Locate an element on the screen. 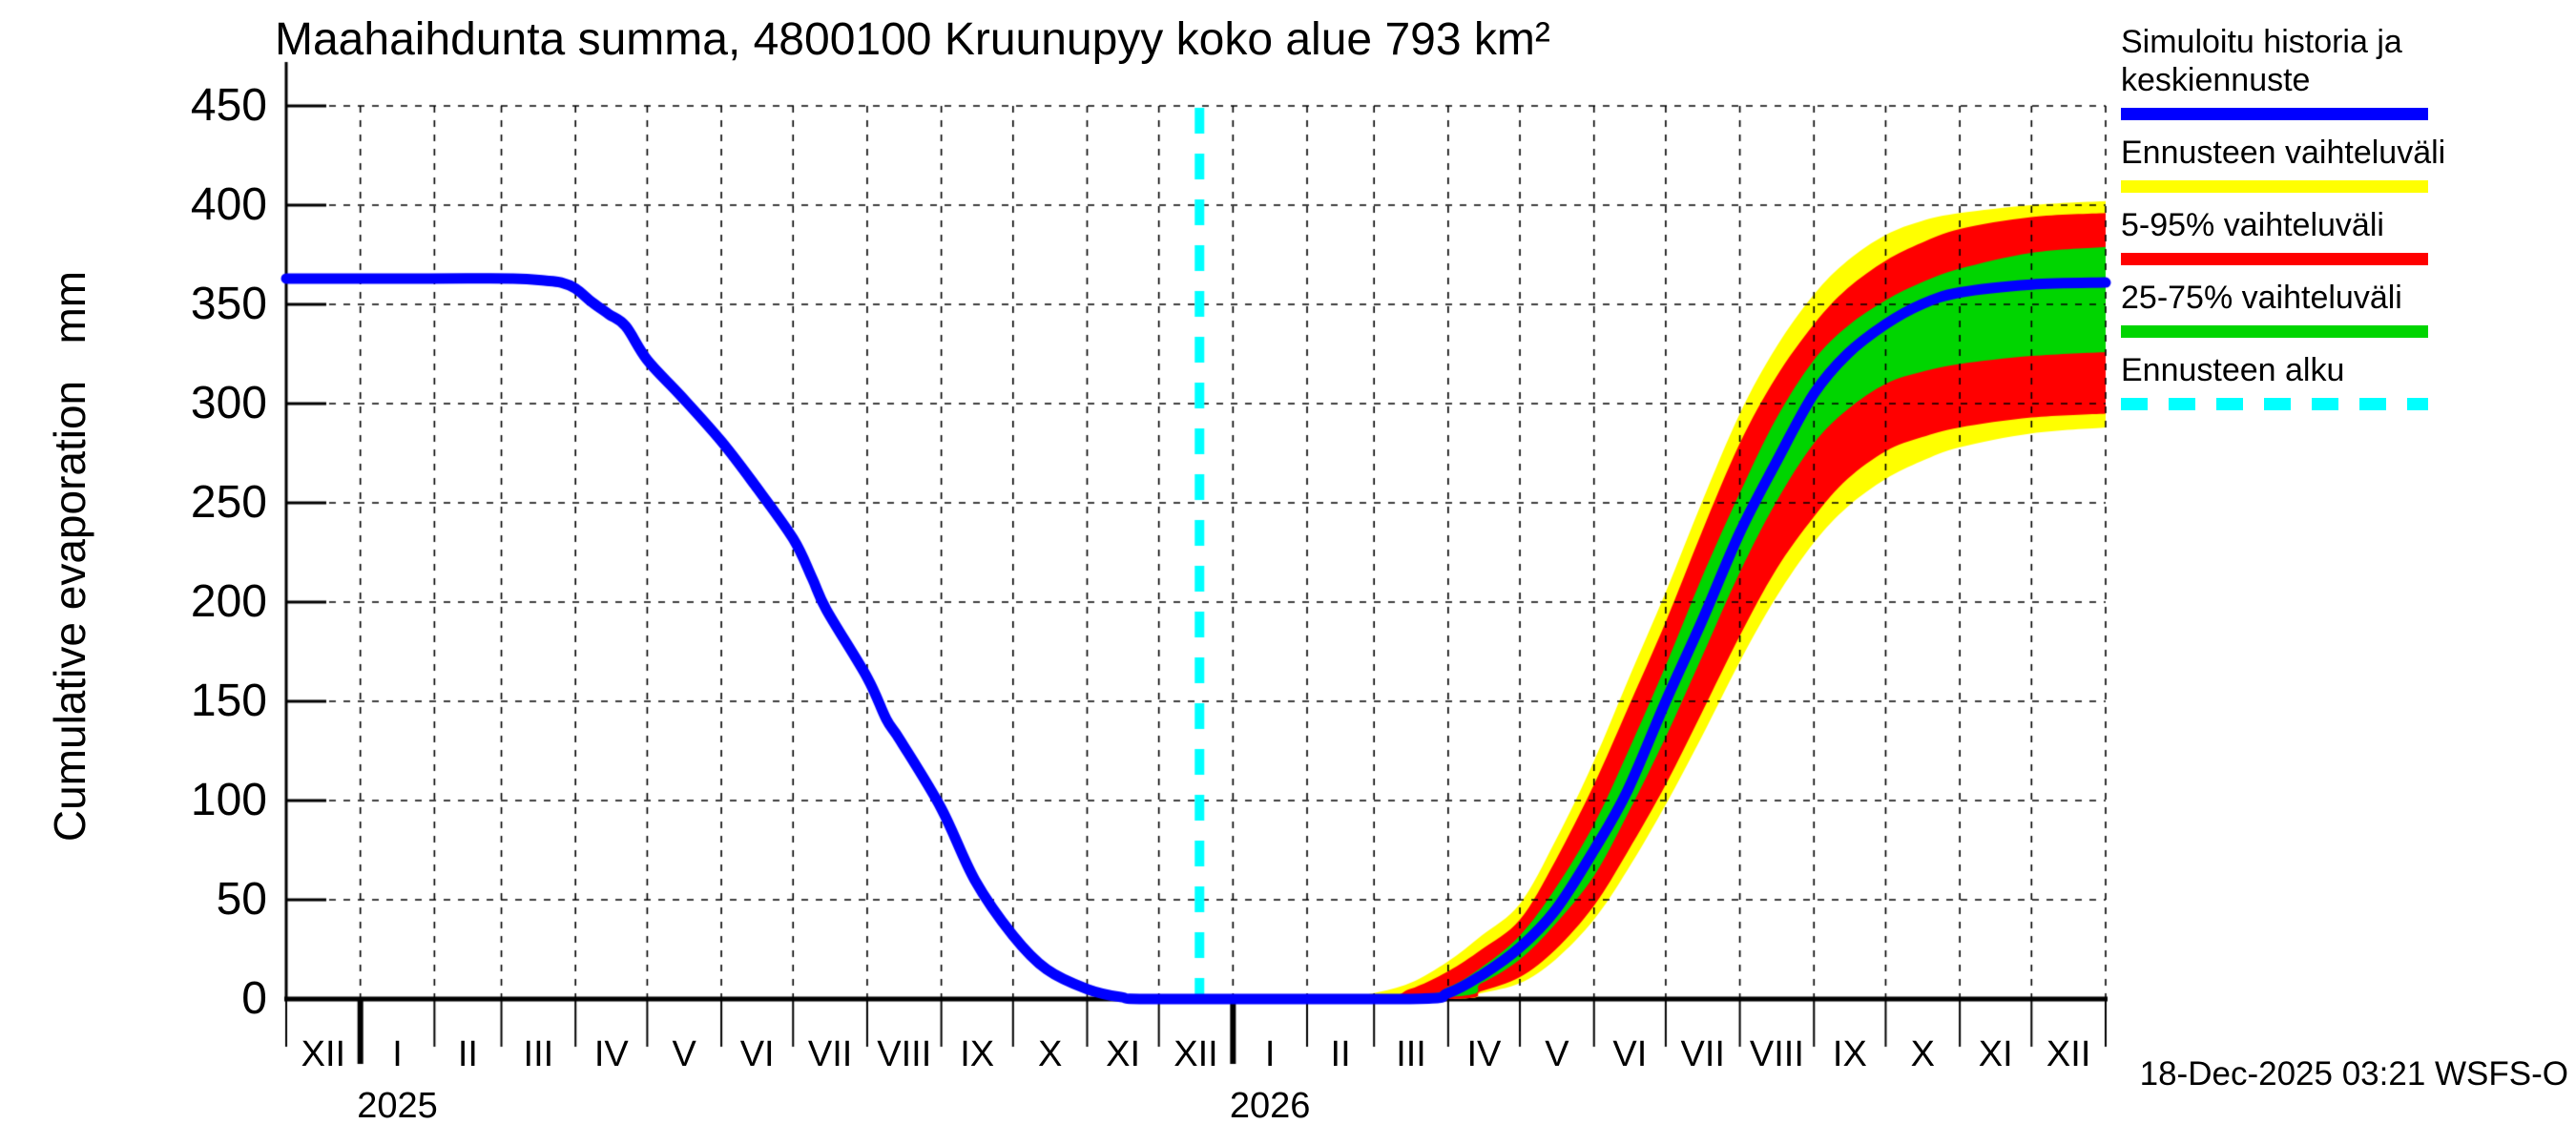  legend-swatch-green-line is located at coordinates (2274, 331).